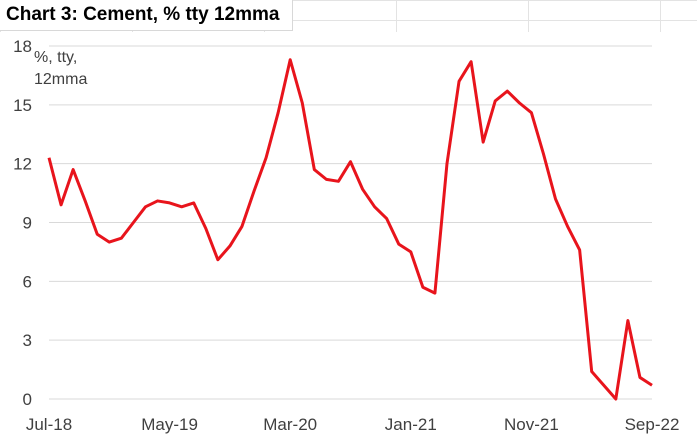 The image size is (697, 448). Describe the element at coordinates (27, 399) in the screenshot. I see `y-tick-label: 0` at that location.